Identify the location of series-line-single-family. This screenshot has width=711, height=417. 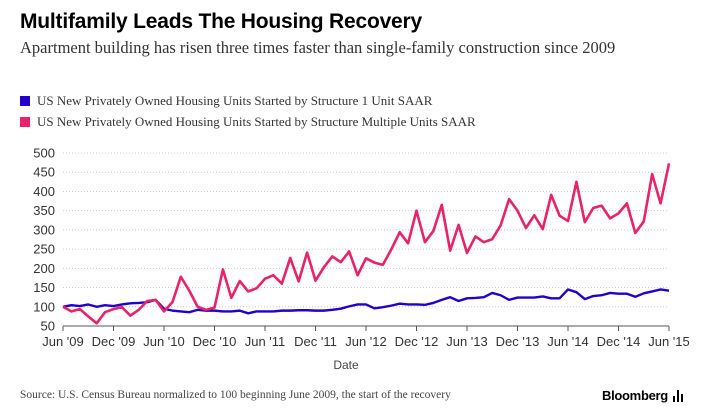
(366, 301).